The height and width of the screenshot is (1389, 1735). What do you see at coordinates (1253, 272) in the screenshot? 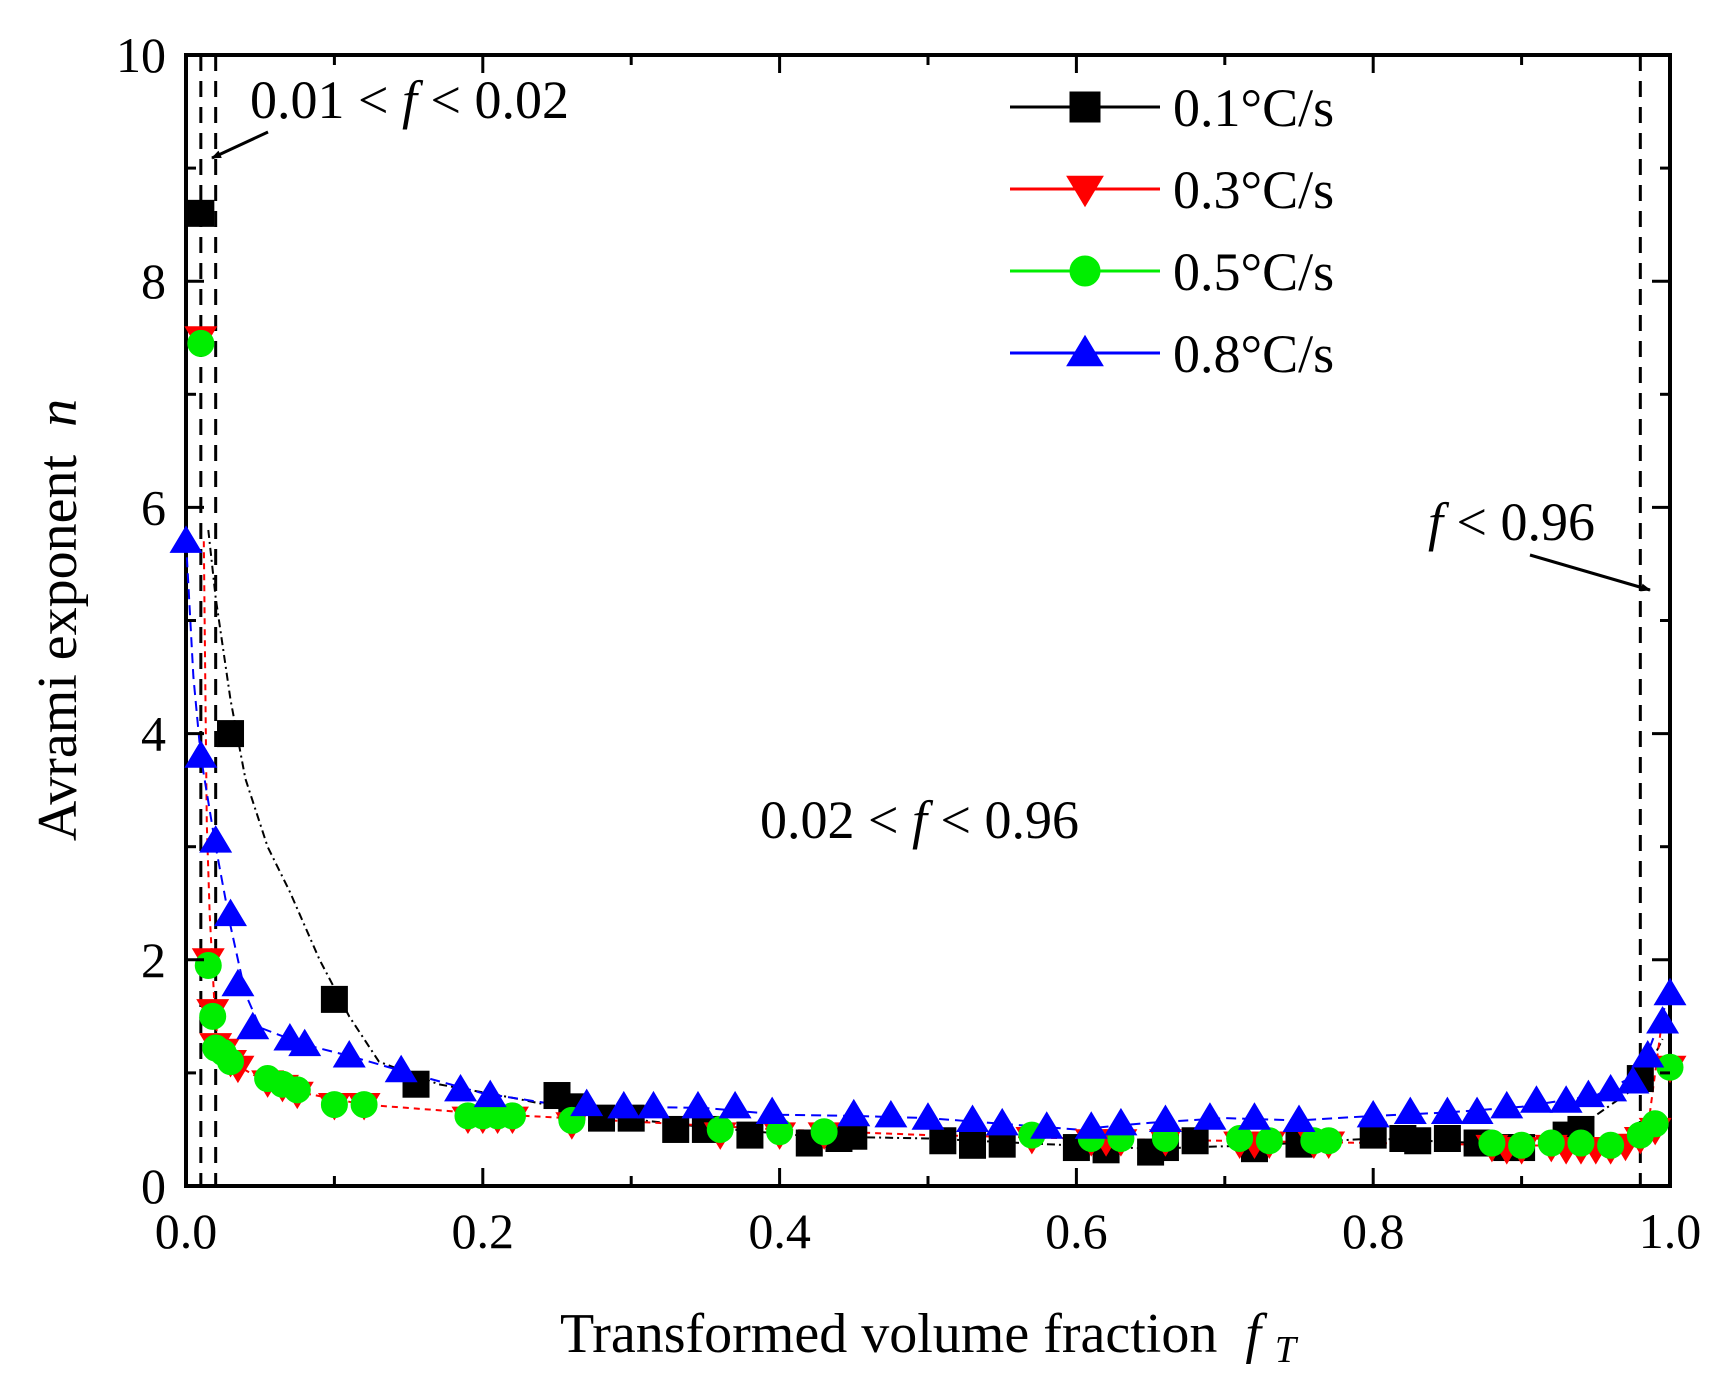
I see `legend-label-0-5-c-s: 0.5°C/s` at bounding box center [1253, 272].